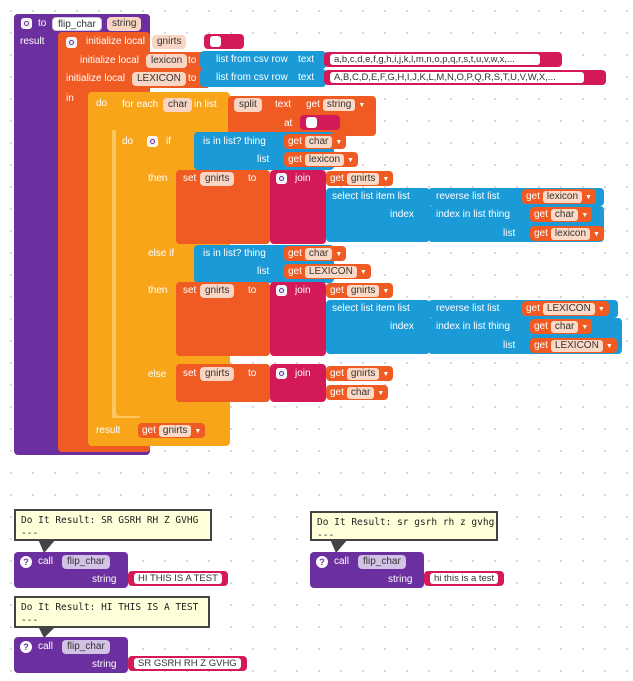  Describe the element at coordinates (306, 59) in the screenshot. I see `csv-lower-text-label: text` at that location.